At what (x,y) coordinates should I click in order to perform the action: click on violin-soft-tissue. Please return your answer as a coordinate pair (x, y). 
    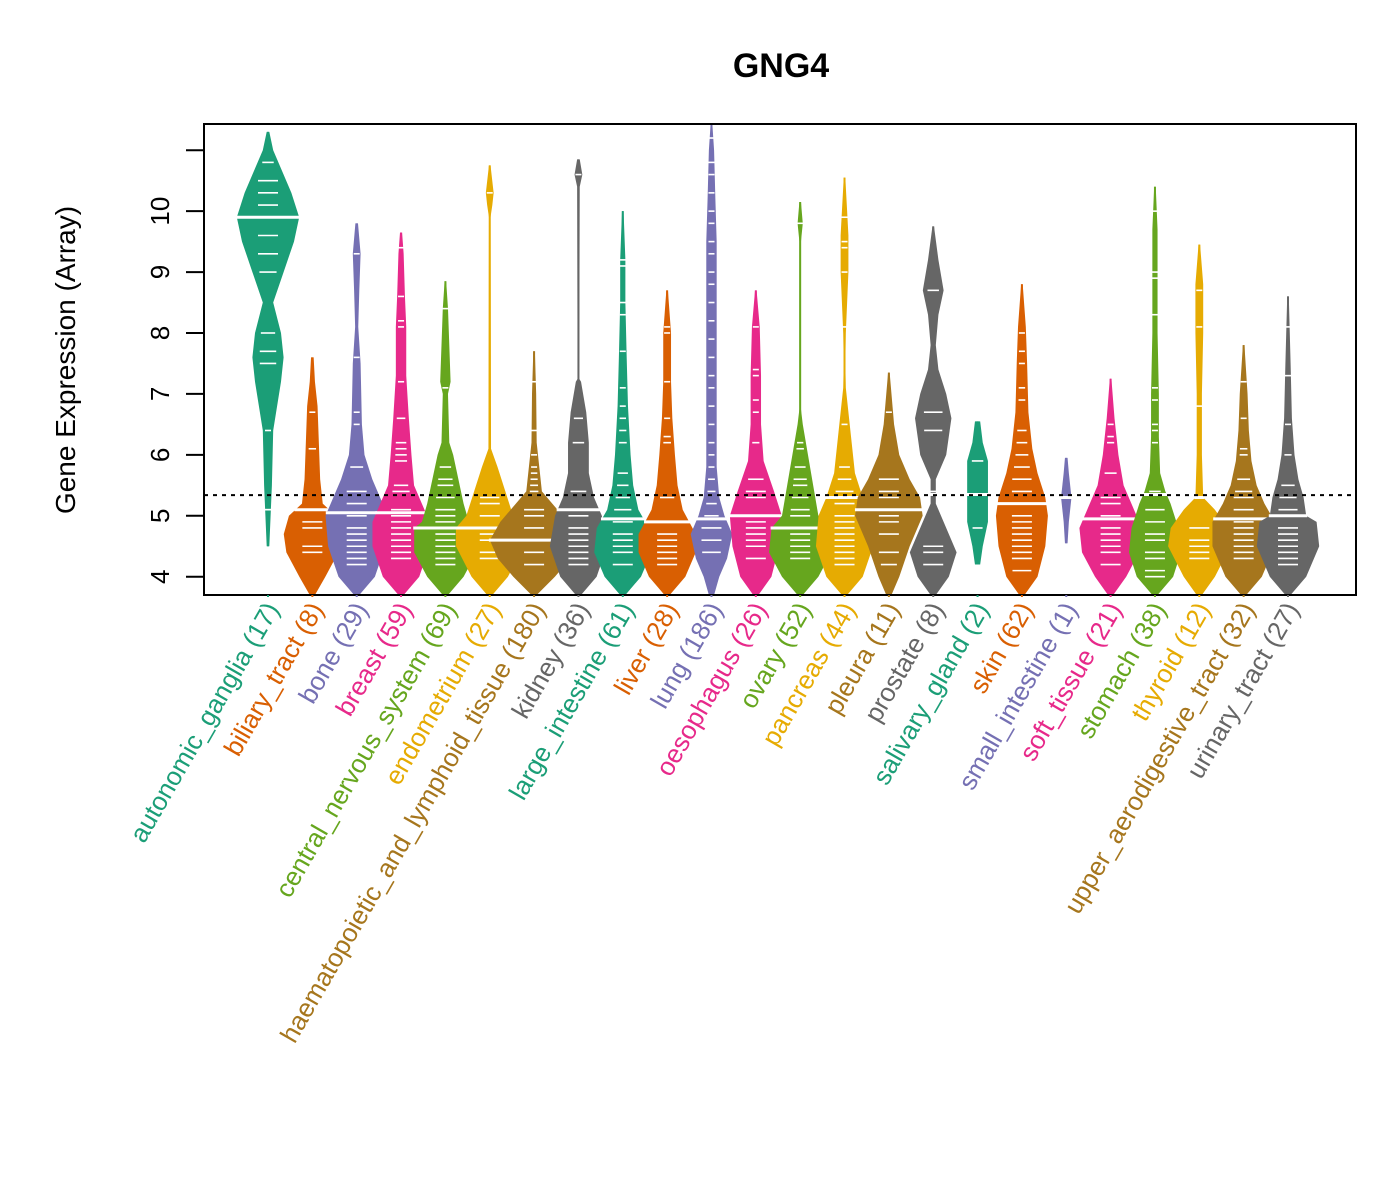
    Looking at the image, I should click on (1110, 486).